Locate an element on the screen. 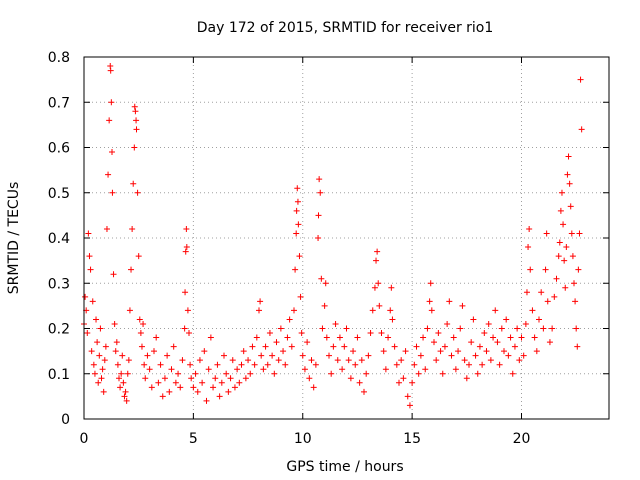  x-tick-label: 15 is located at coordinates (412, 439).